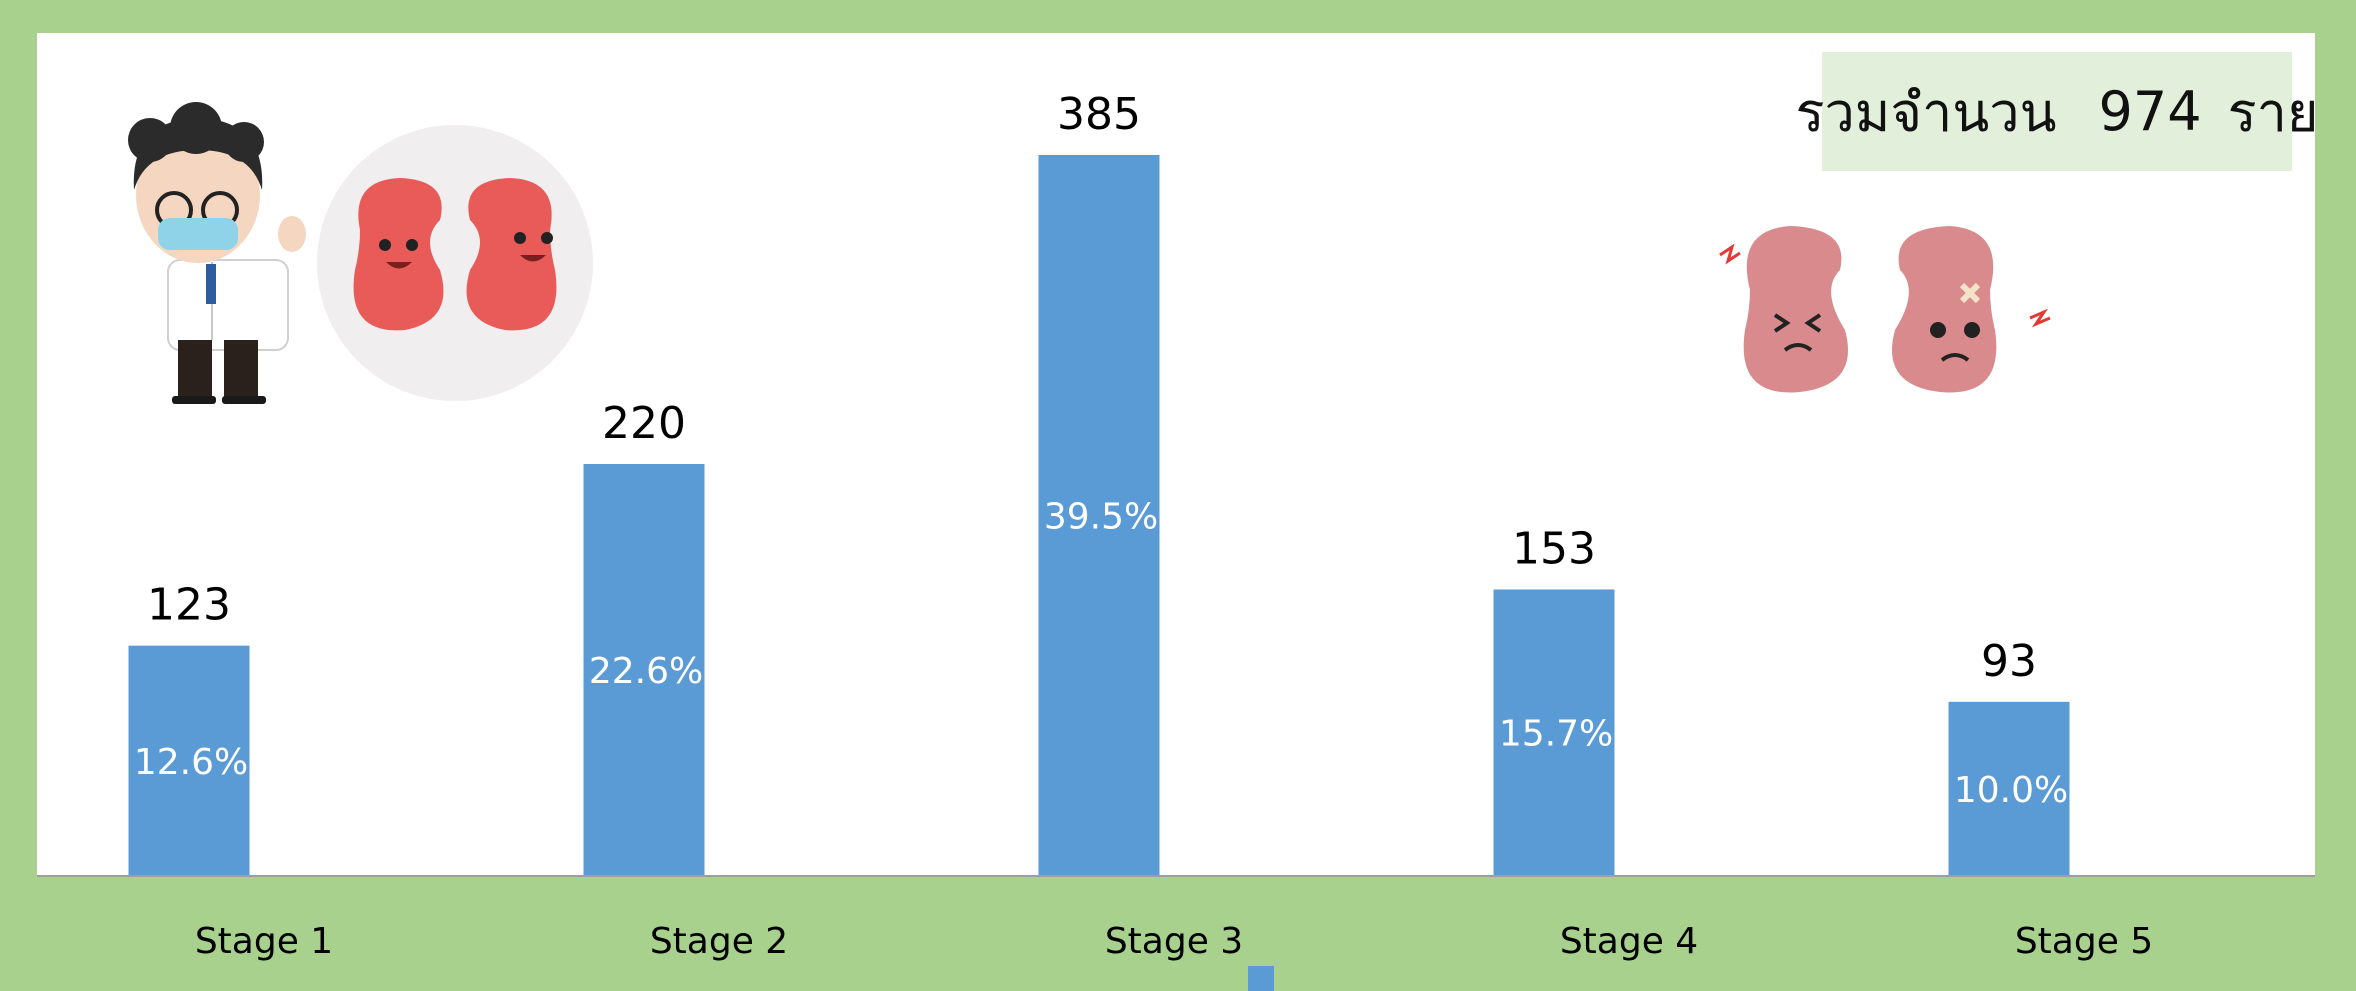 The height and width of the screenshot is (991, 2356). What do you see at coordinates (2009, 661) in the screenshot?
I see `bar-value-label: 93` at bounding box center [2009, 661].